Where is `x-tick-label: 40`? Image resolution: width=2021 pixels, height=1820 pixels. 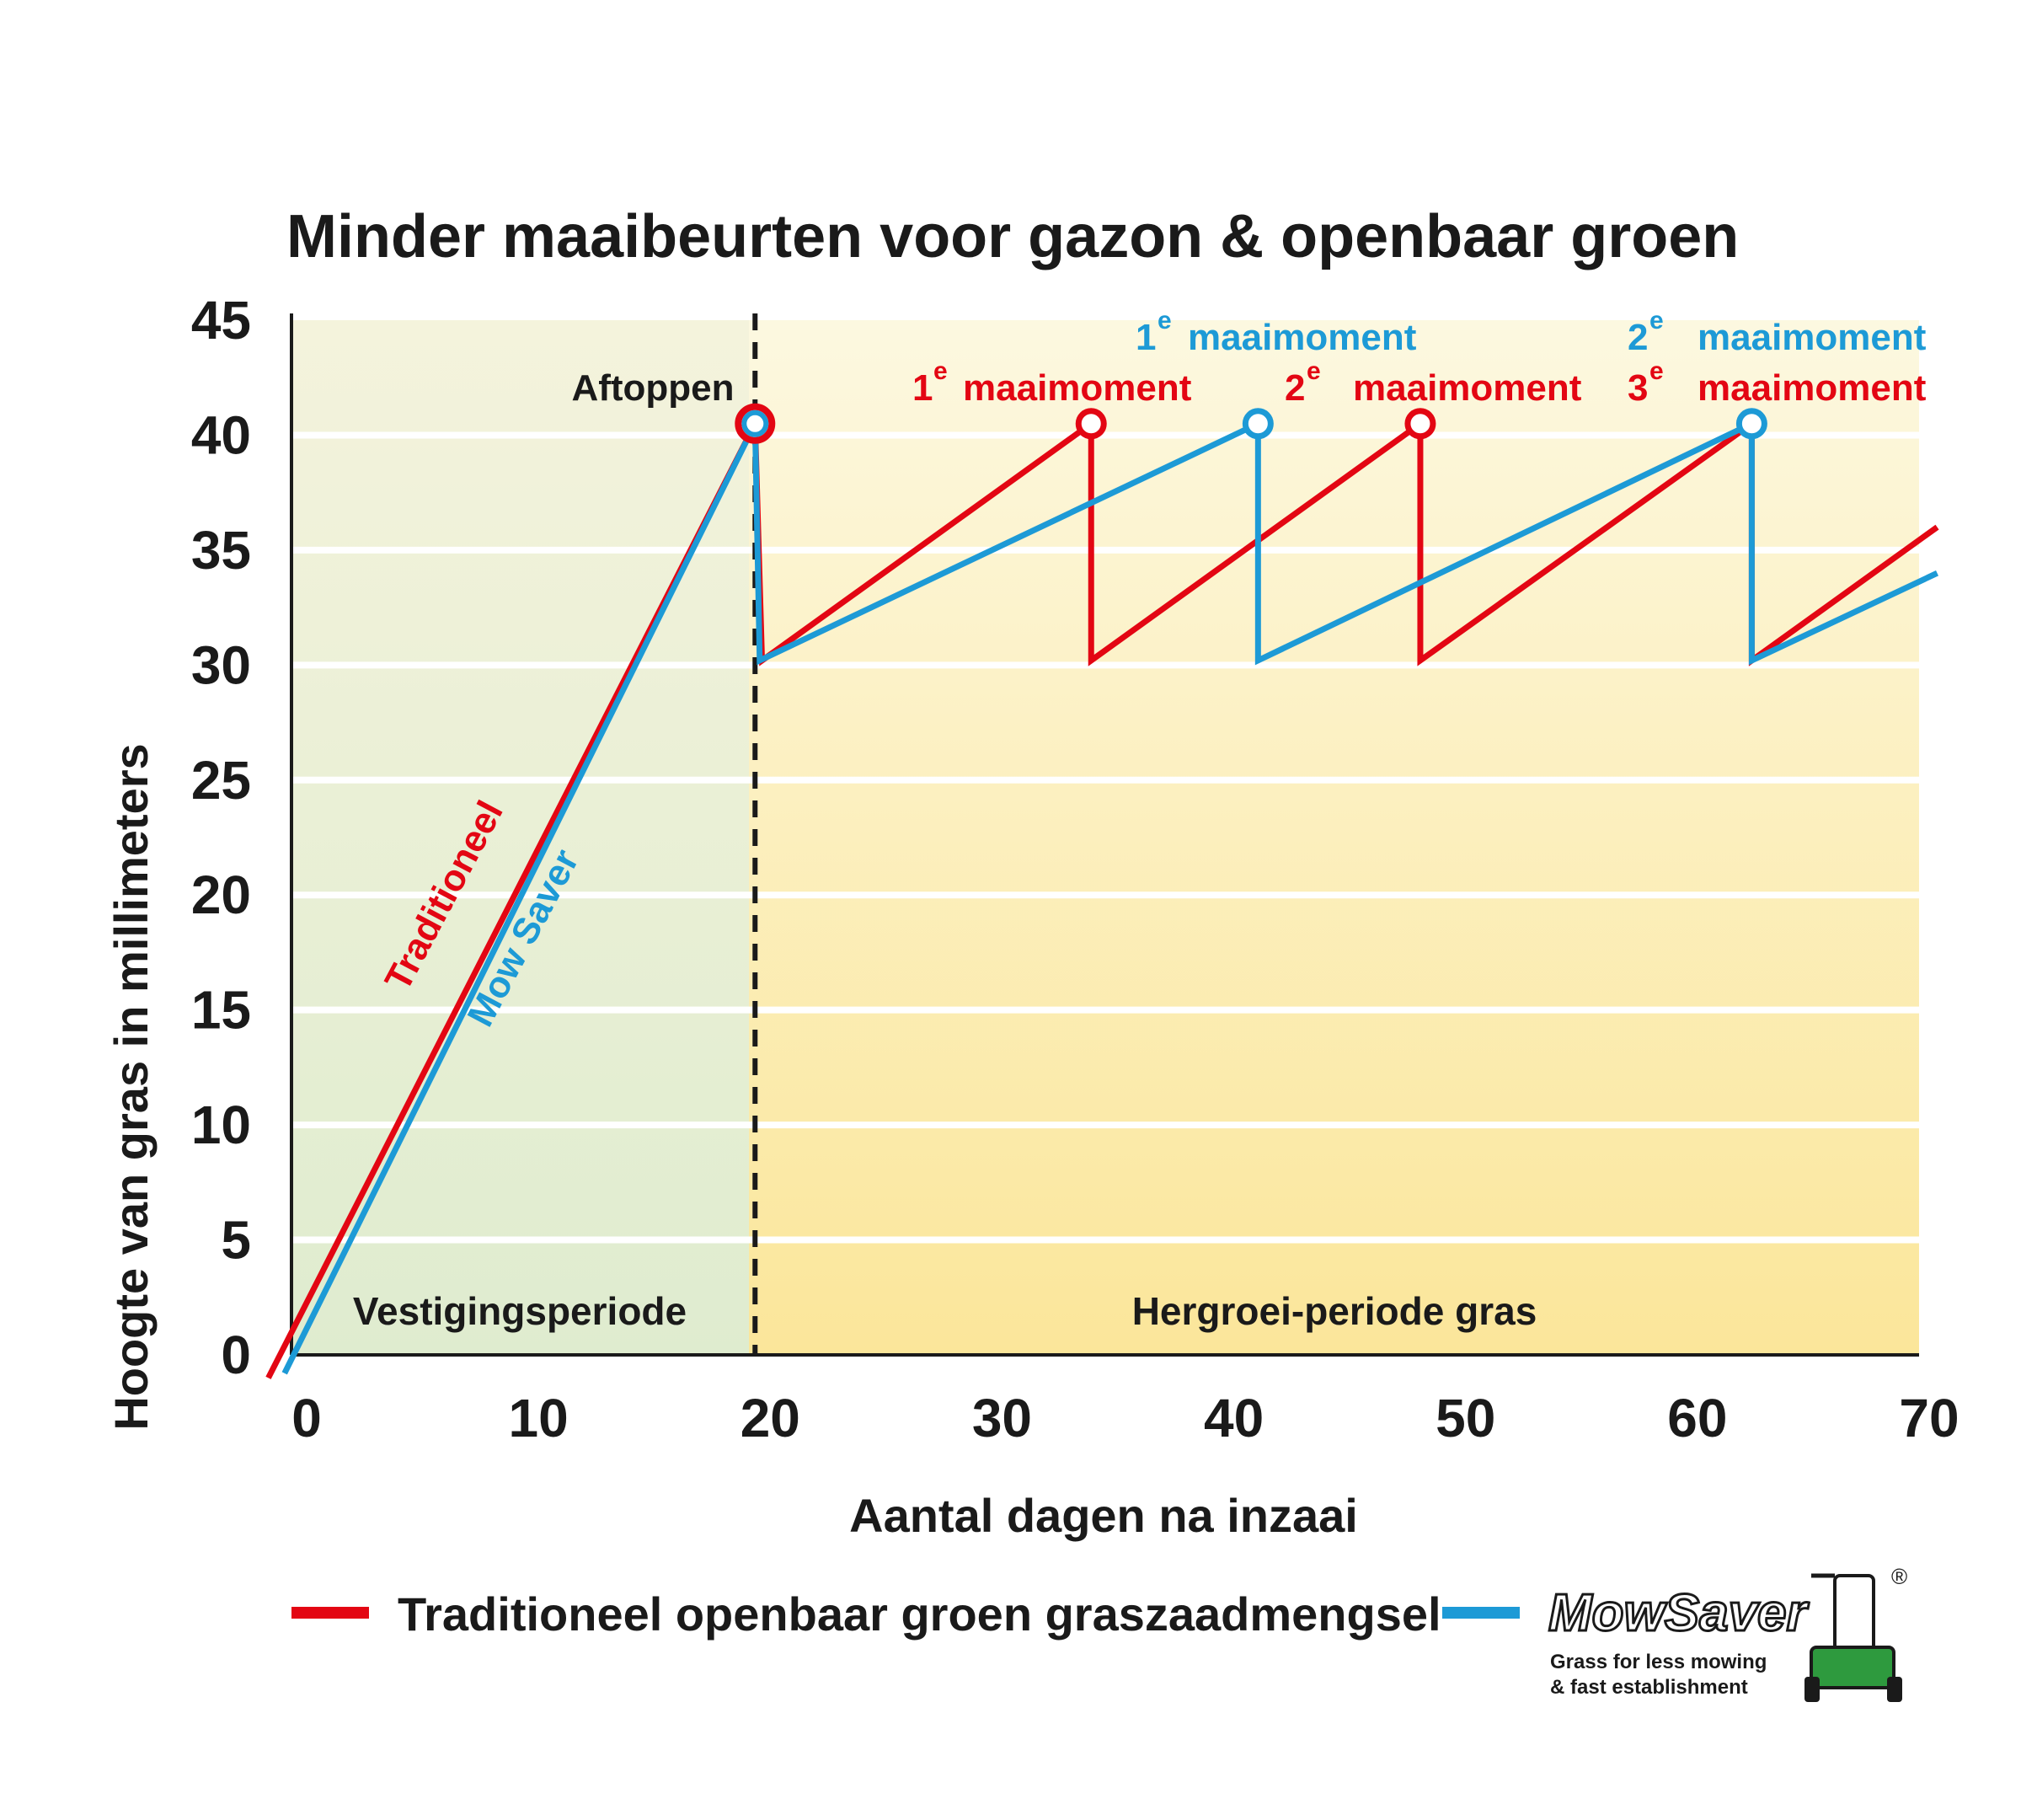 x-tick-label: 40 is located at coordinates (1234, 1418).